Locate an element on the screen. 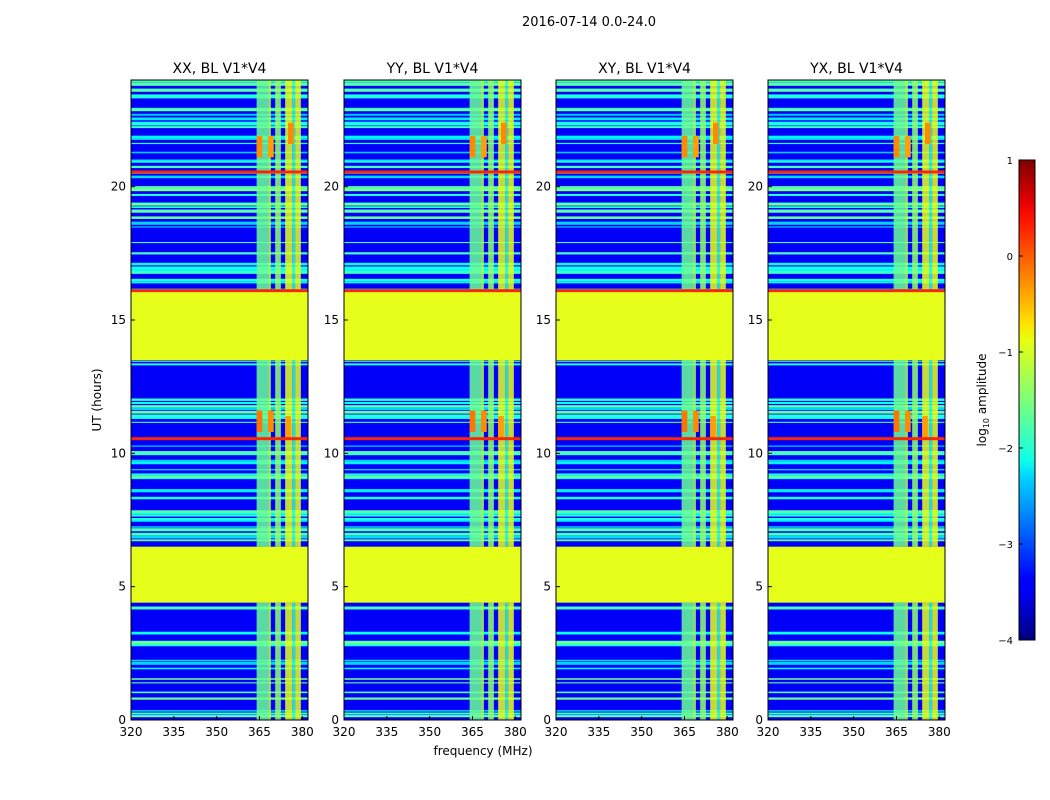  x-tick-label: 350 is located at coordinates (216, 732).